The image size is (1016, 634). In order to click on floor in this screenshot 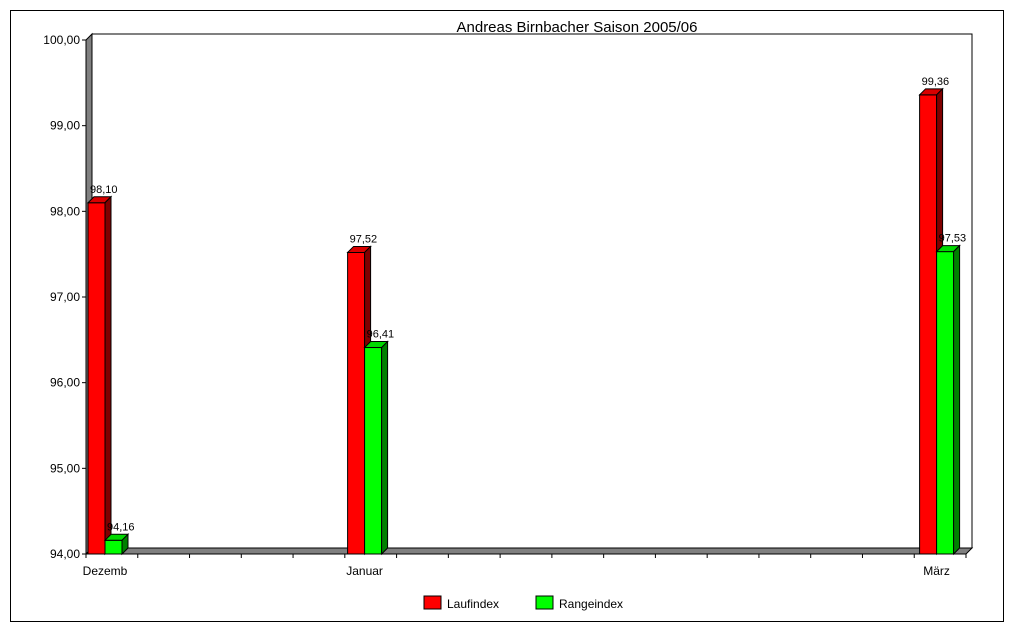, I will do `click(529, 551)`.